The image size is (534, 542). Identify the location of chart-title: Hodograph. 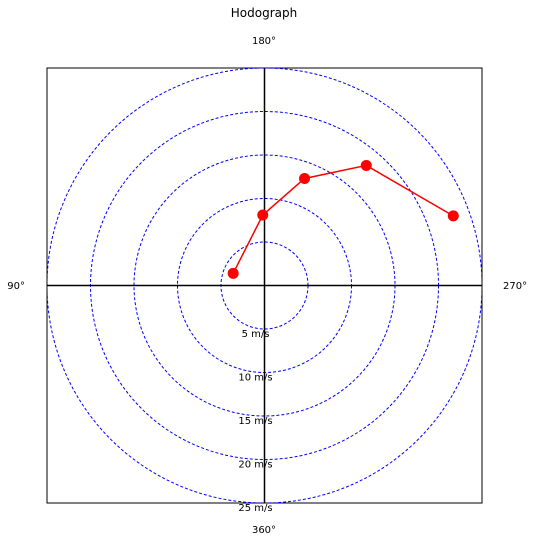
(264, 13).